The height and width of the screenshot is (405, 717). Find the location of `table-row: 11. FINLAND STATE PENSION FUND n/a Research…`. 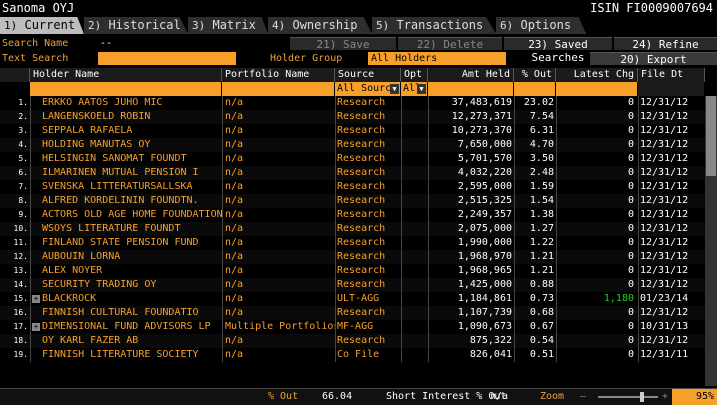

table-row: 11. FINLAND STATE PENSION FUND n/a Research… is located at coordinates (352, 243).